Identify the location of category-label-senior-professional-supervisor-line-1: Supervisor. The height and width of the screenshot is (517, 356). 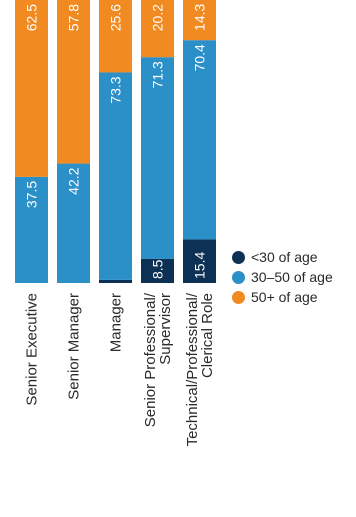
(165, 329).